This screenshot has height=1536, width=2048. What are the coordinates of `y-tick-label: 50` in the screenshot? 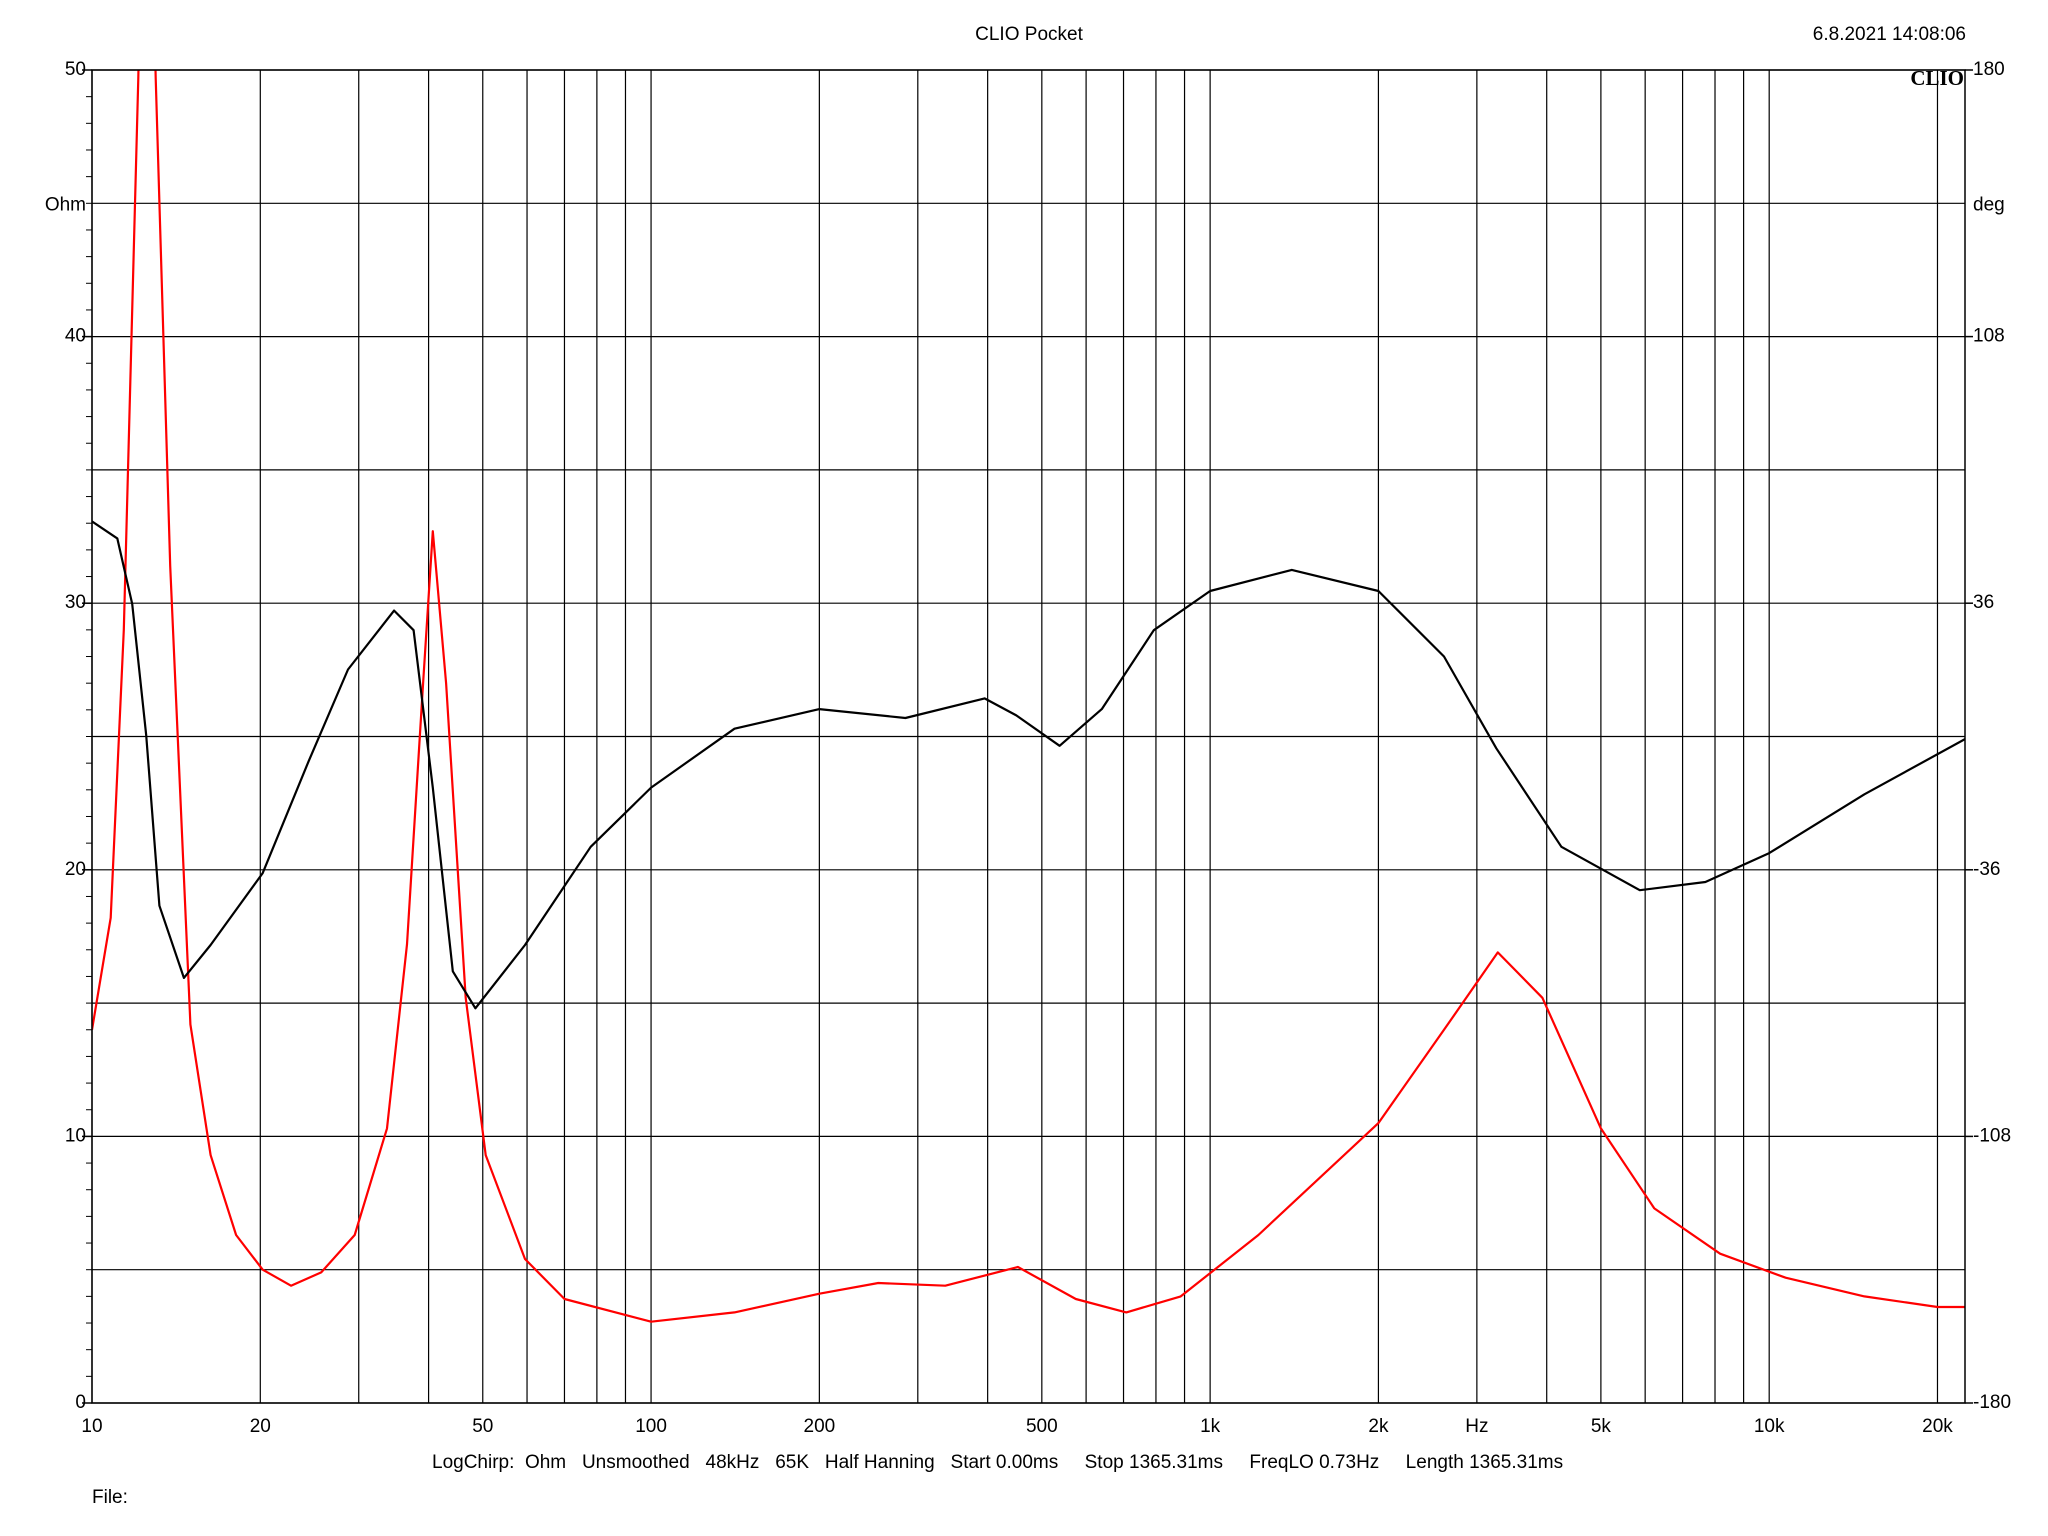 It's located at (75, 69).